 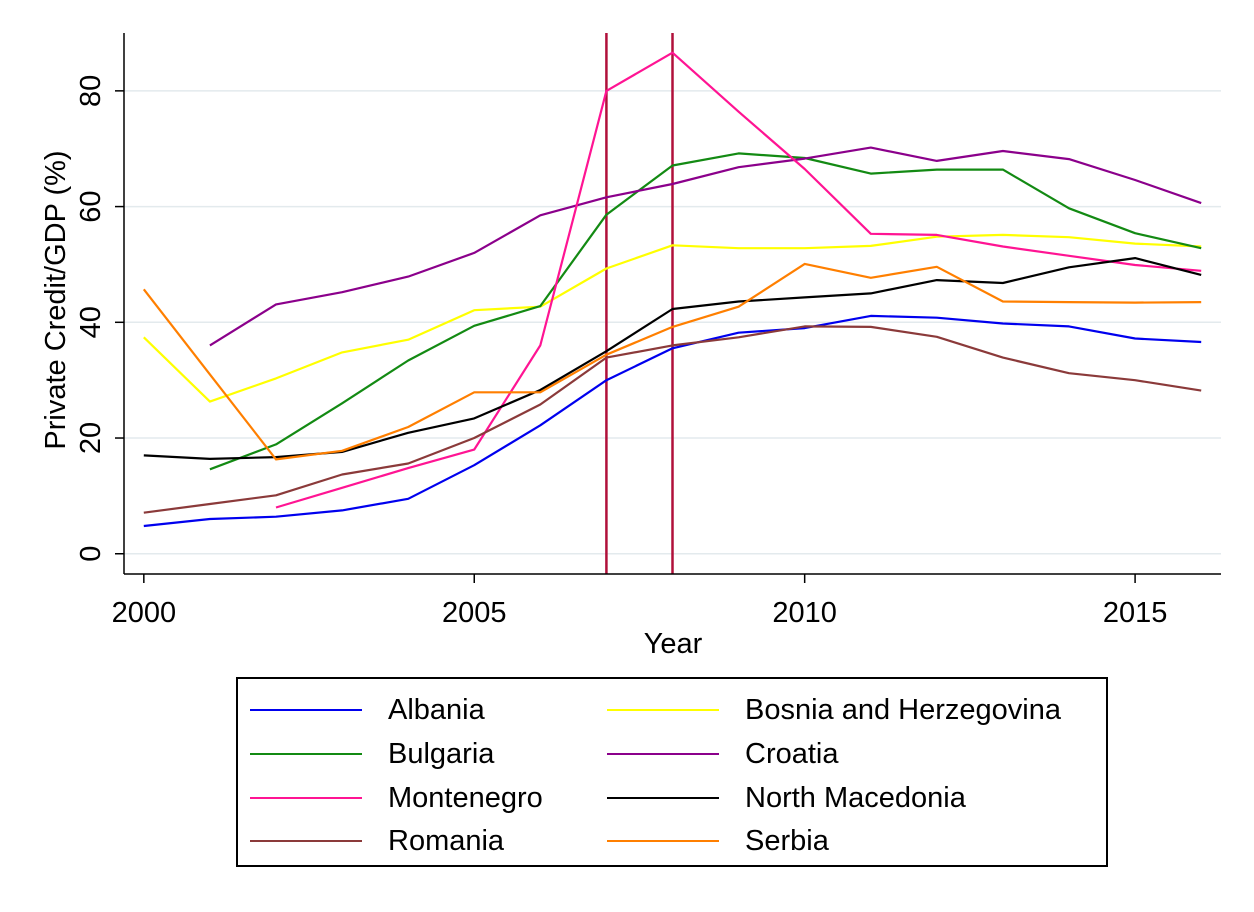 What do you see at coordinates (474, 613) in the screenshot?
I see `x-tick-label-2005: 2005` at bounding box center [474, 613].